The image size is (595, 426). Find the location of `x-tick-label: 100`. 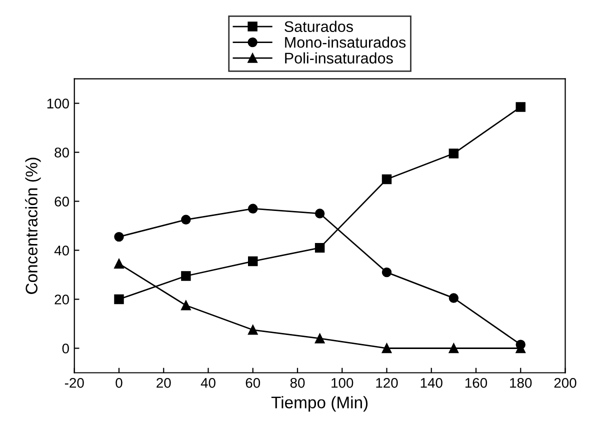

x-tick-label: 100 is located at coordinates (343, 383).